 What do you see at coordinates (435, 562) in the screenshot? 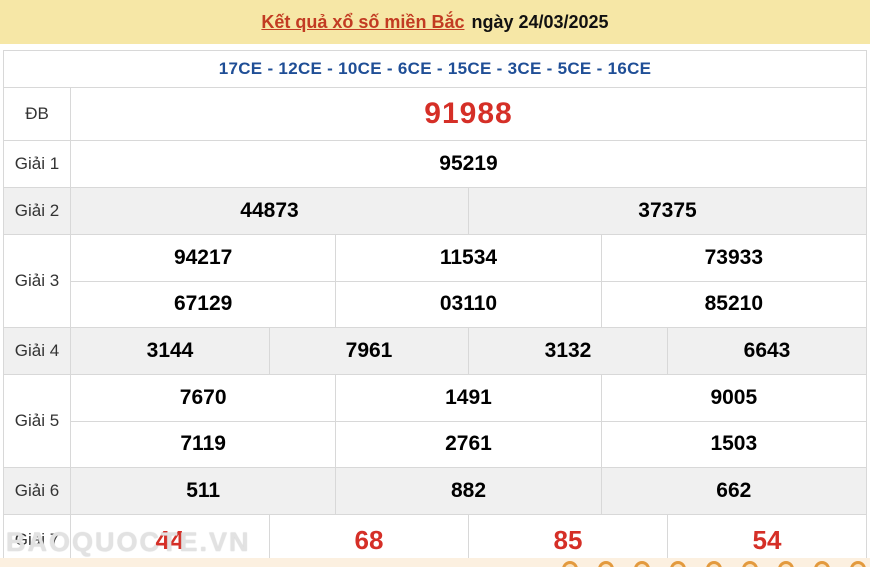
I see `next-section-strip` at bounding box center [435, 562].